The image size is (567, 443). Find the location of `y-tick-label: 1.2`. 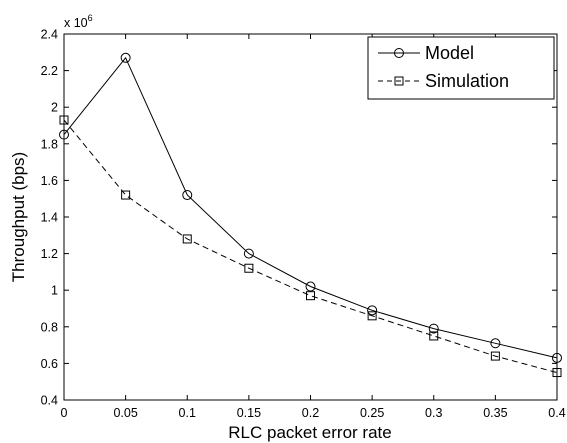

y-tick-label: 1.2 is located at coordinates (49, 254).